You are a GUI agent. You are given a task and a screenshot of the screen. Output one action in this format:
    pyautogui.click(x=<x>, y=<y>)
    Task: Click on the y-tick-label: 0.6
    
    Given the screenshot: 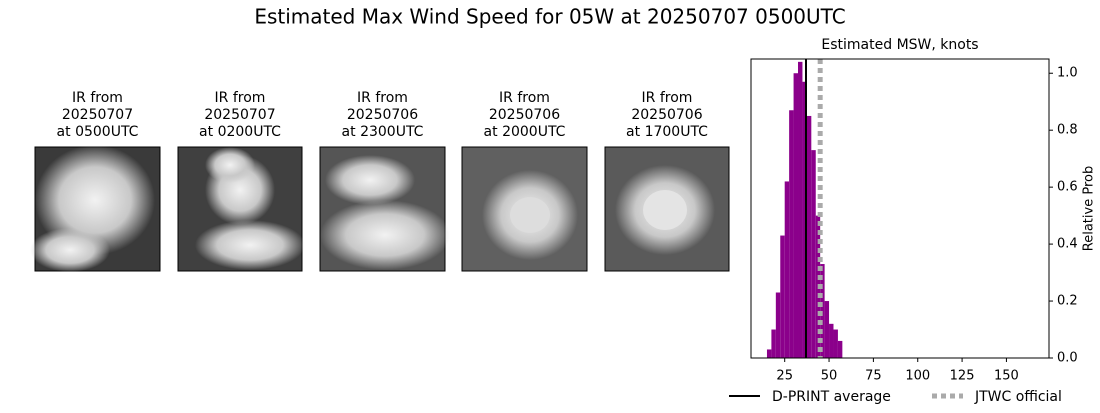 What is the action you would take?
    pyautogui.click(x=1067, y=187)
    